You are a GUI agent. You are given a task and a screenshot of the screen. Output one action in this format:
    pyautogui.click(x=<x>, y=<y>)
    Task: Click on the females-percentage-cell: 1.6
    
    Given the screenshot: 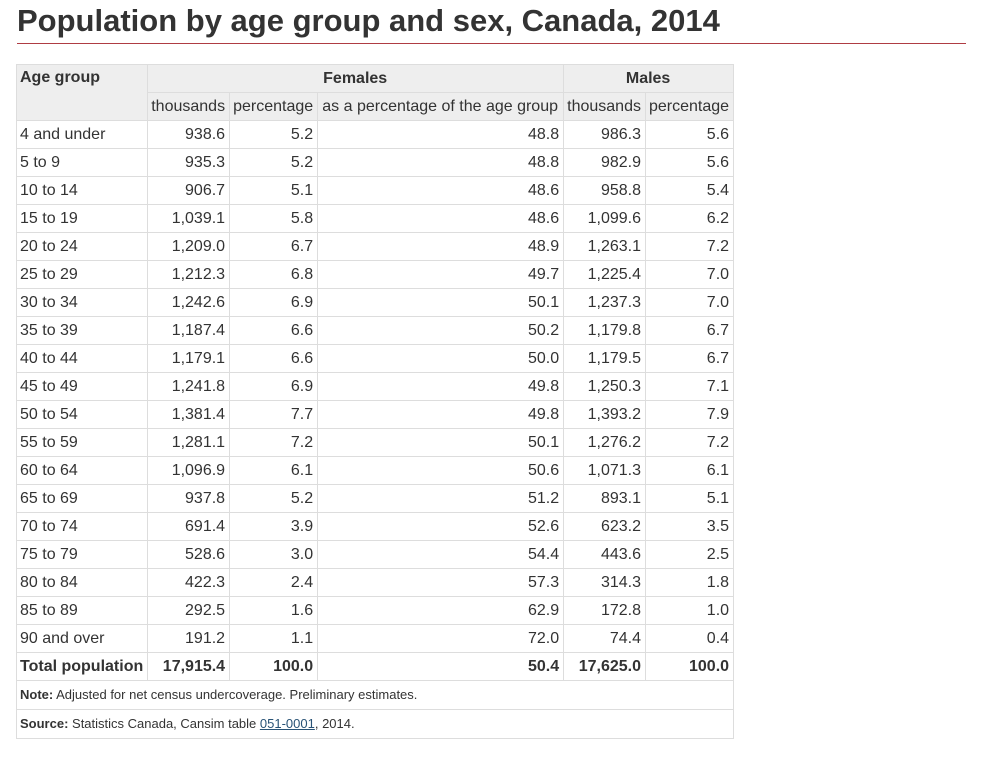 What is the action you would take?
    pyautogui.click(x=274, y=610)
    